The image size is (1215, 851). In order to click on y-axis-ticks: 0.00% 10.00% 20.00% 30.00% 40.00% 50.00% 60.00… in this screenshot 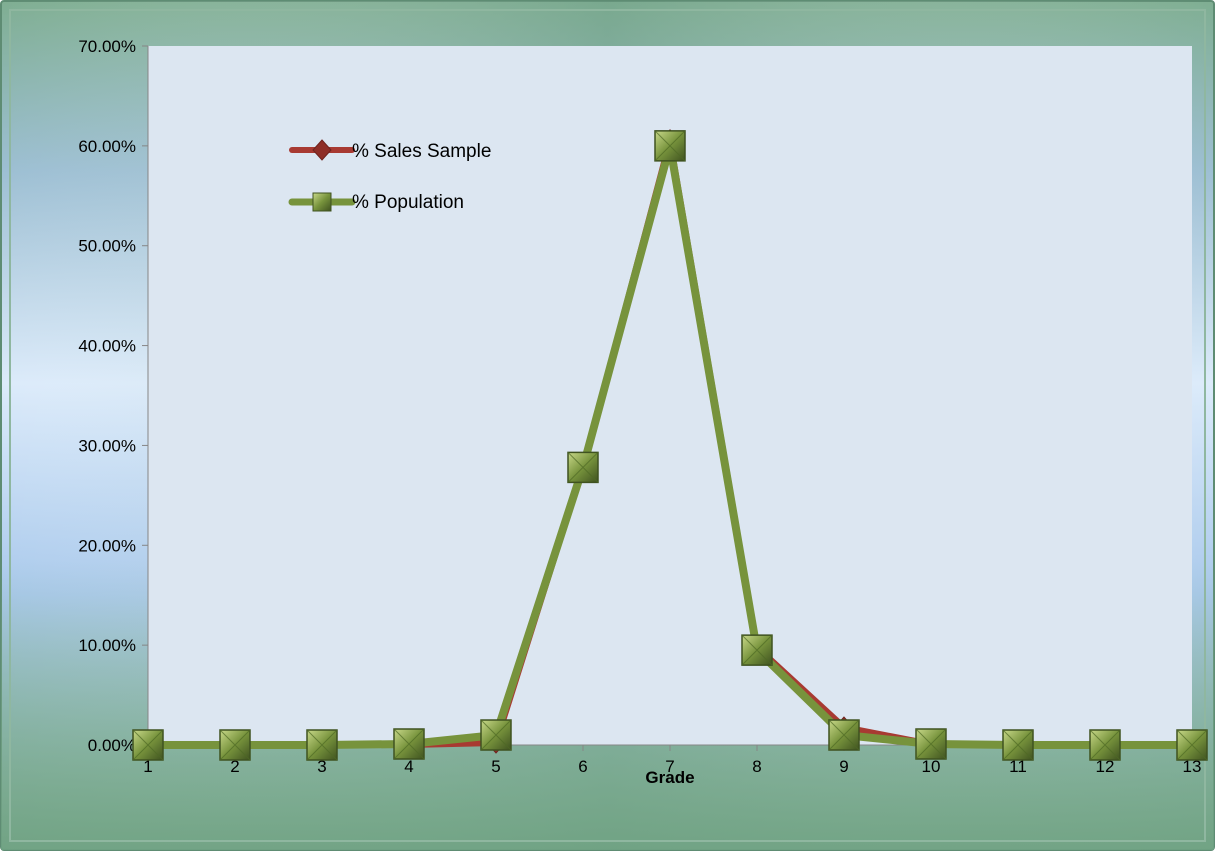, I will do `click(113, 396)`.